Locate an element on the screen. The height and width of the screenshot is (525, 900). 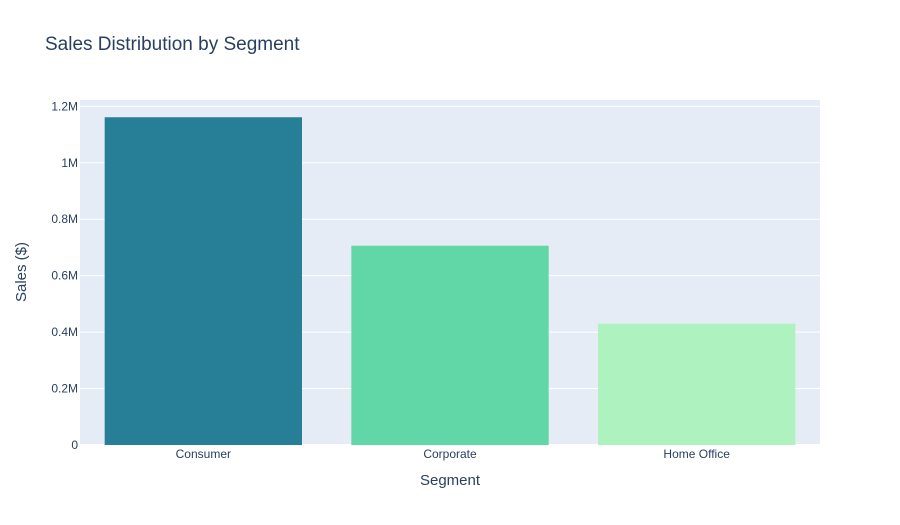
y-tick-label: 0 is located at coordinates (74, 445).